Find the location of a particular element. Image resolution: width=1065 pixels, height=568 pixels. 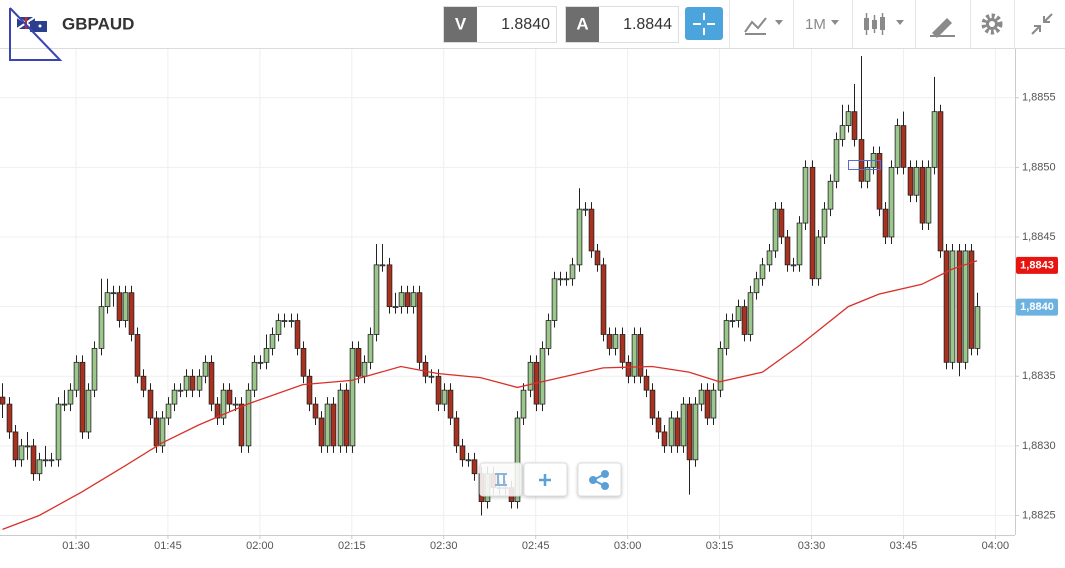

crosshair-button is located at coordinates (704, 23).